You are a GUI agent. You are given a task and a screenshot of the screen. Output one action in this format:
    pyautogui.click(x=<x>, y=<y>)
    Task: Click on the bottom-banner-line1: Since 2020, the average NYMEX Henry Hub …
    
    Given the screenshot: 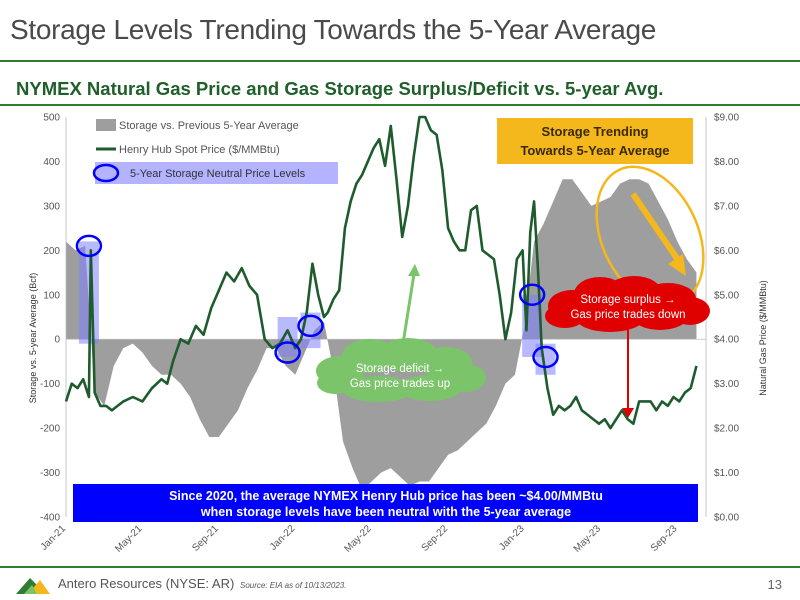 What is the action you would take?
    pyautogui.click(x=386, y=496)
    